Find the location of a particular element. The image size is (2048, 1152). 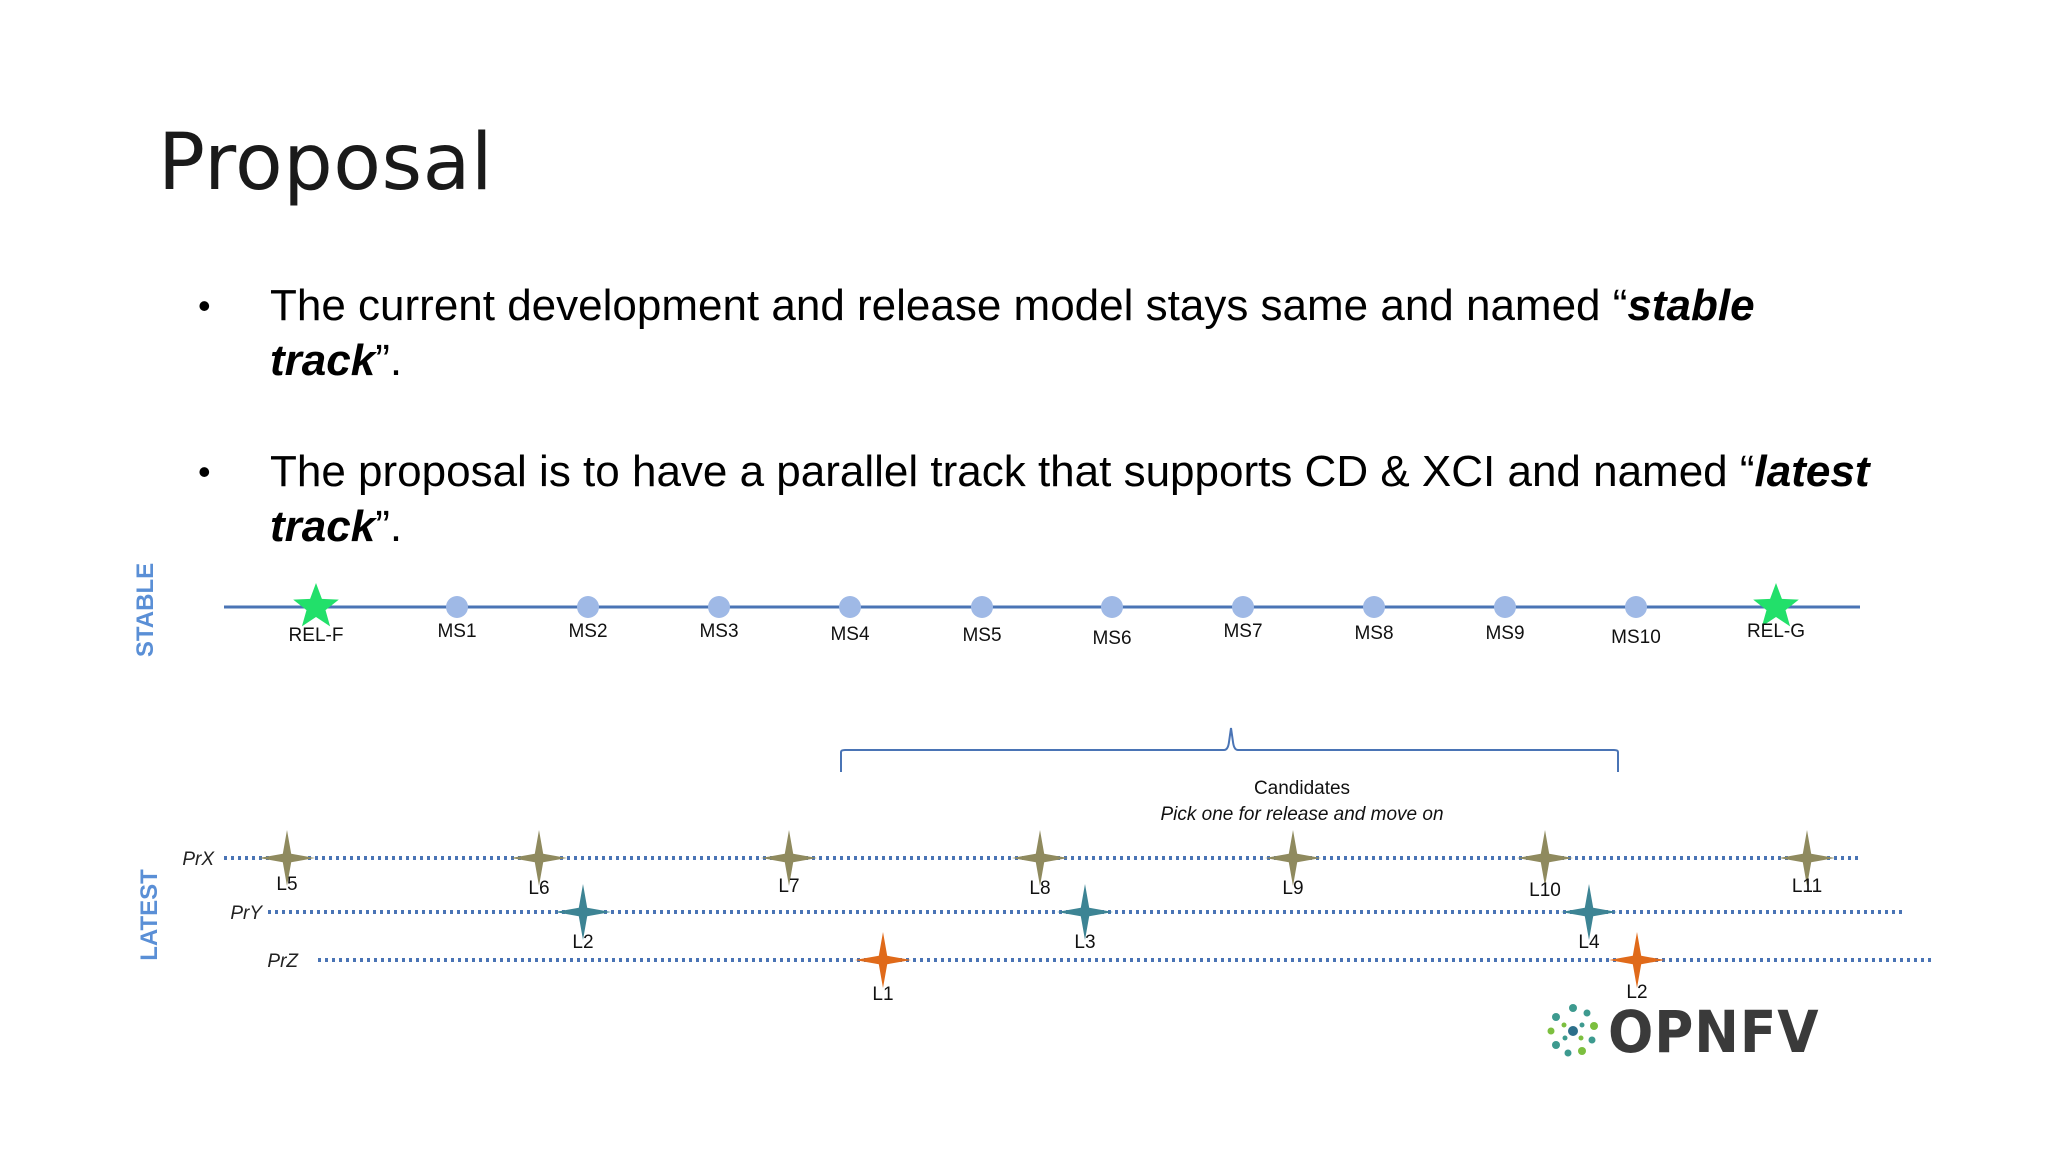

bullet-term: stable track is located at coordinates (1012, 333).